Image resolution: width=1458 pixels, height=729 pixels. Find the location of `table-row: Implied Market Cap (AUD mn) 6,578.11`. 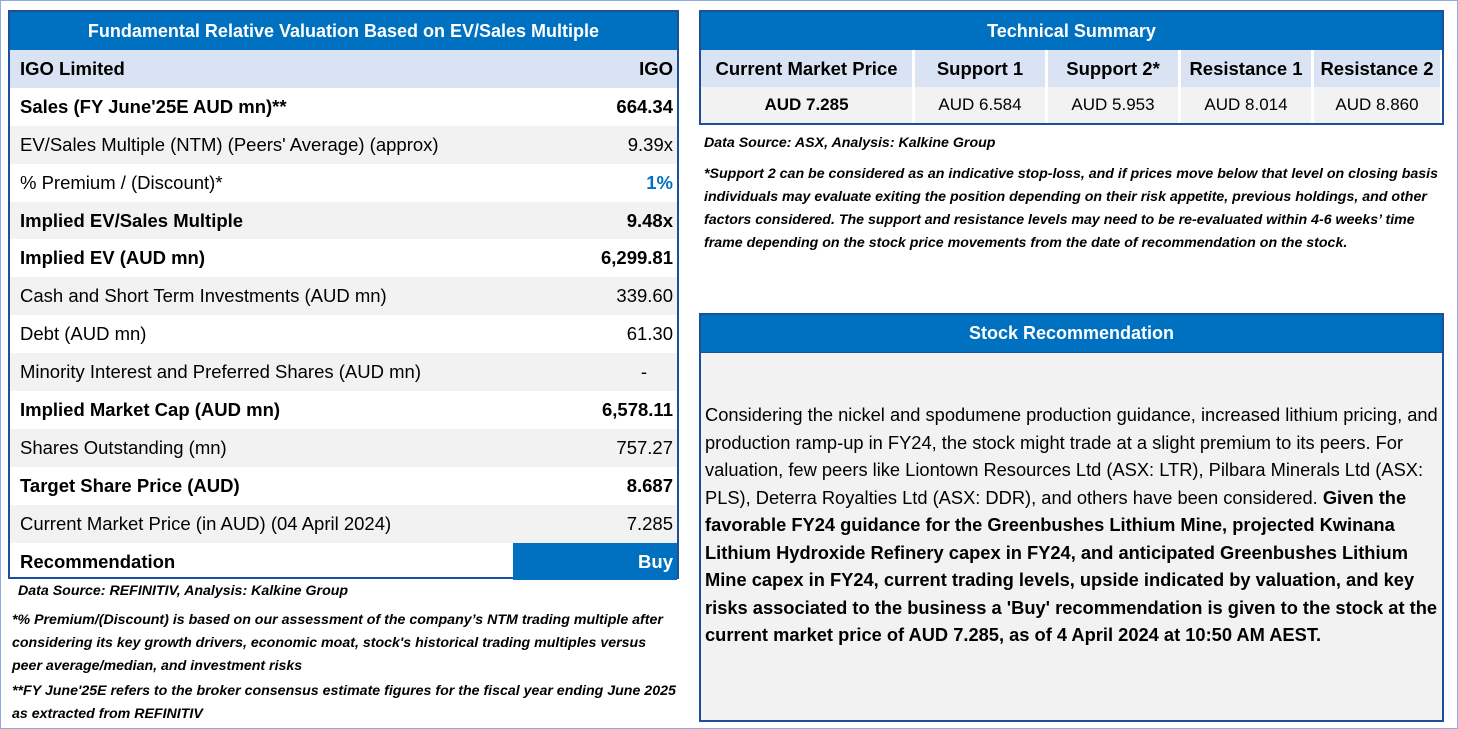

table-row: Implied Market Cap (AUD mn) 6,578.11 is located at coordinates (343, 410).